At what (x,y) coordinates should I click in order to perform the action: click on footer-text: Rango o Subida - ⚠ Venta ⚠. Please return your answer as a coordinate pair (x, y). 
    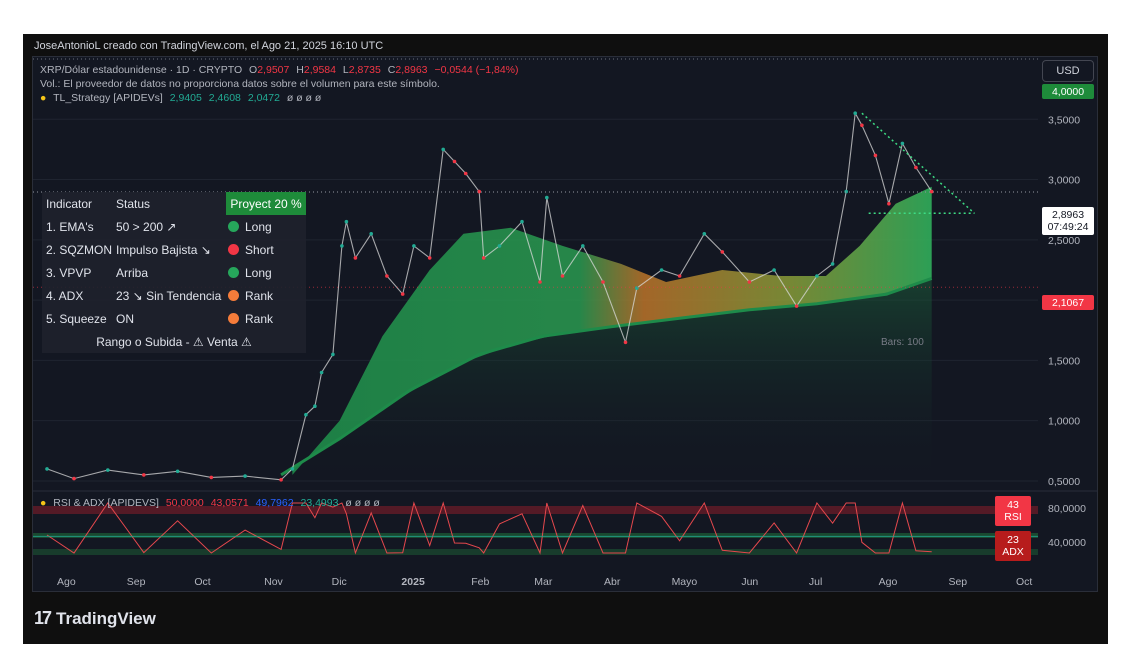
    Looking at the image, I should click on (174, 341).